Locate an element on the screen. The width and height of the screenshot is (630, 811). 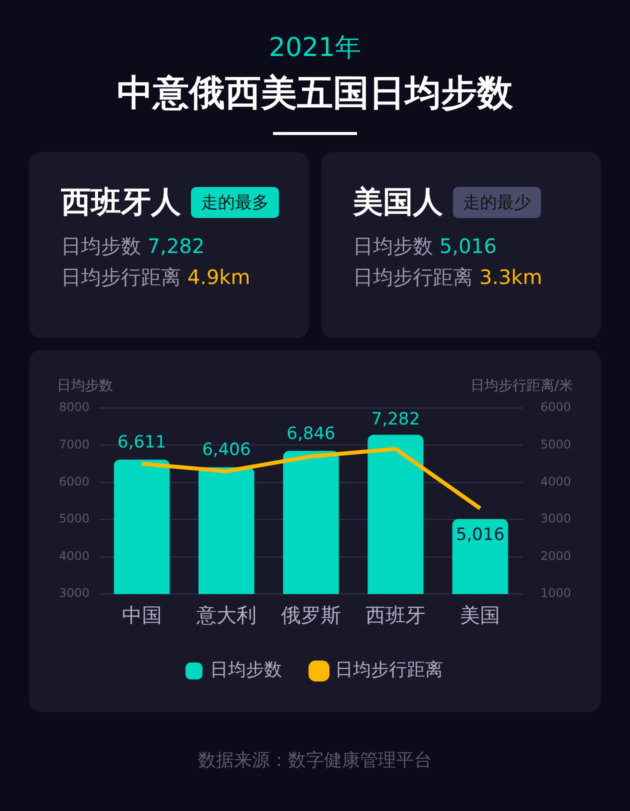
y2-tick-label: 6000 is located at coordinates (556, 407).